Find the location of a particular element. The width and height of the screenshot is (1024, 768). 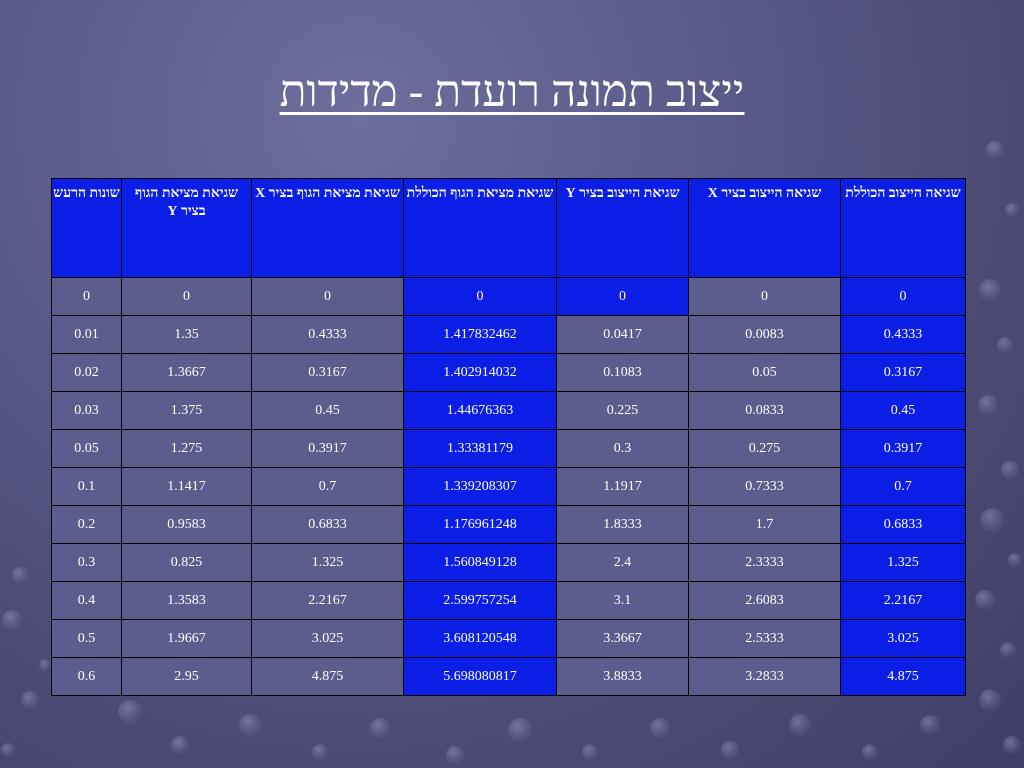

table-cell: 1.3667 is located at coordinates (186, 372).